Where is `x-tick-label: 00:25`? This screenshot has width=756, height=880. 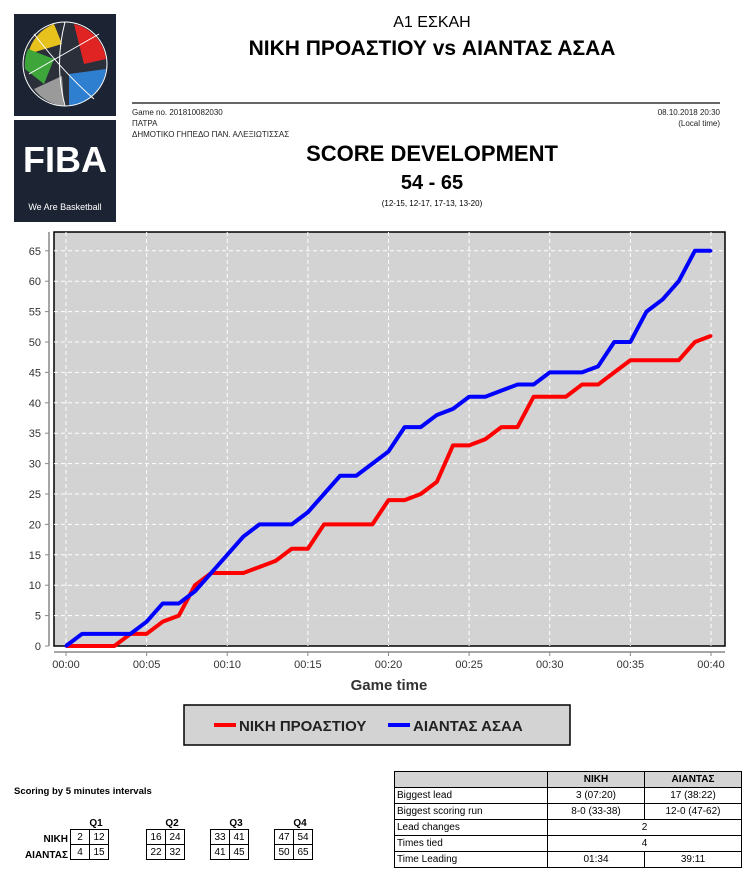 x-tick-label: 00:25 is located at coordinates (469, 665).